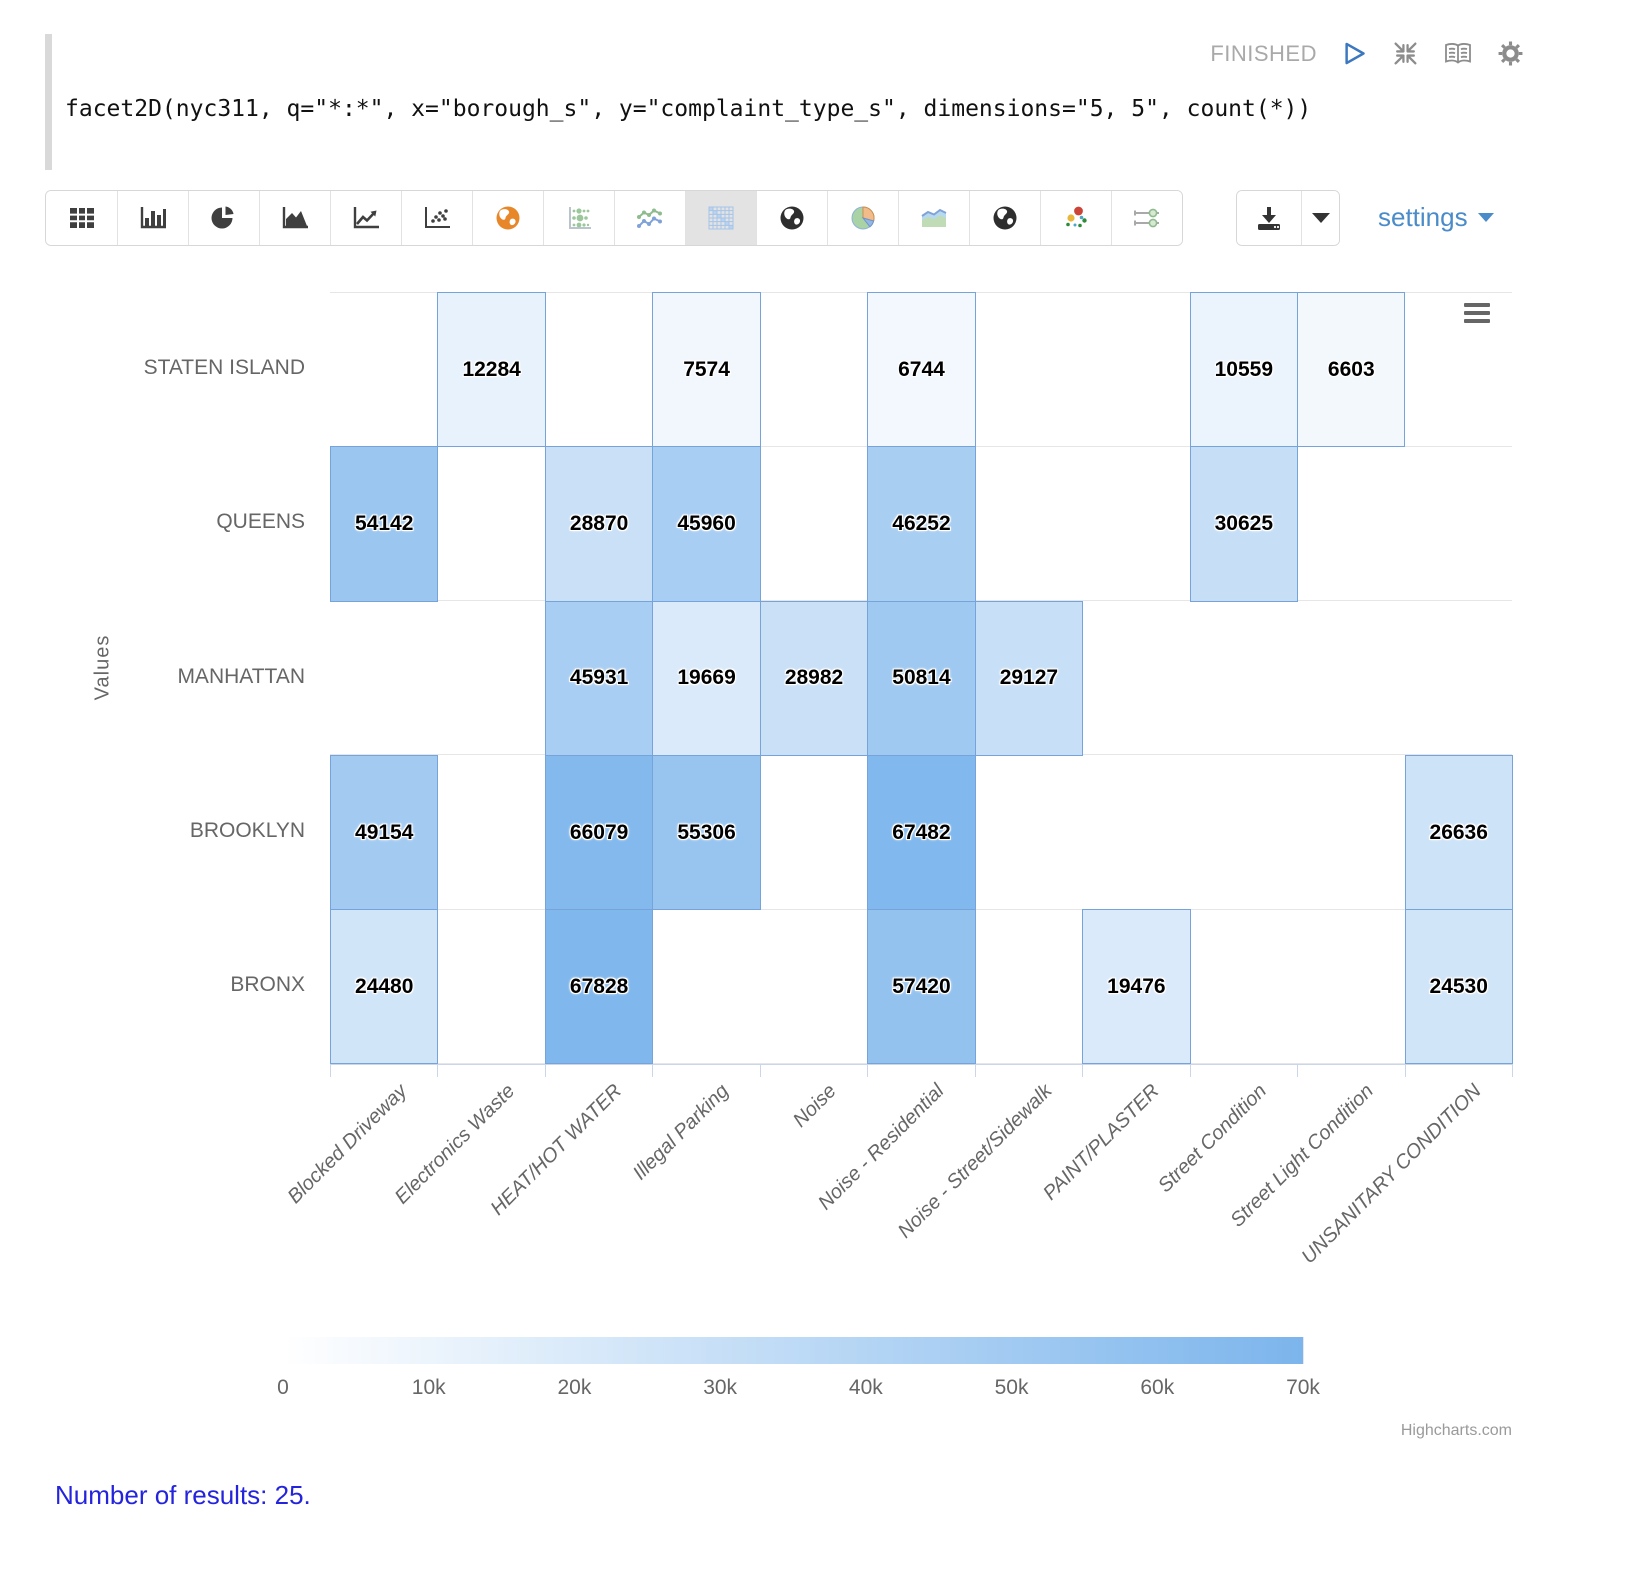 The width and height of the screenshot is (1628, 1588). I want to click on heatmap-cell: 50814, so click(921, 678).